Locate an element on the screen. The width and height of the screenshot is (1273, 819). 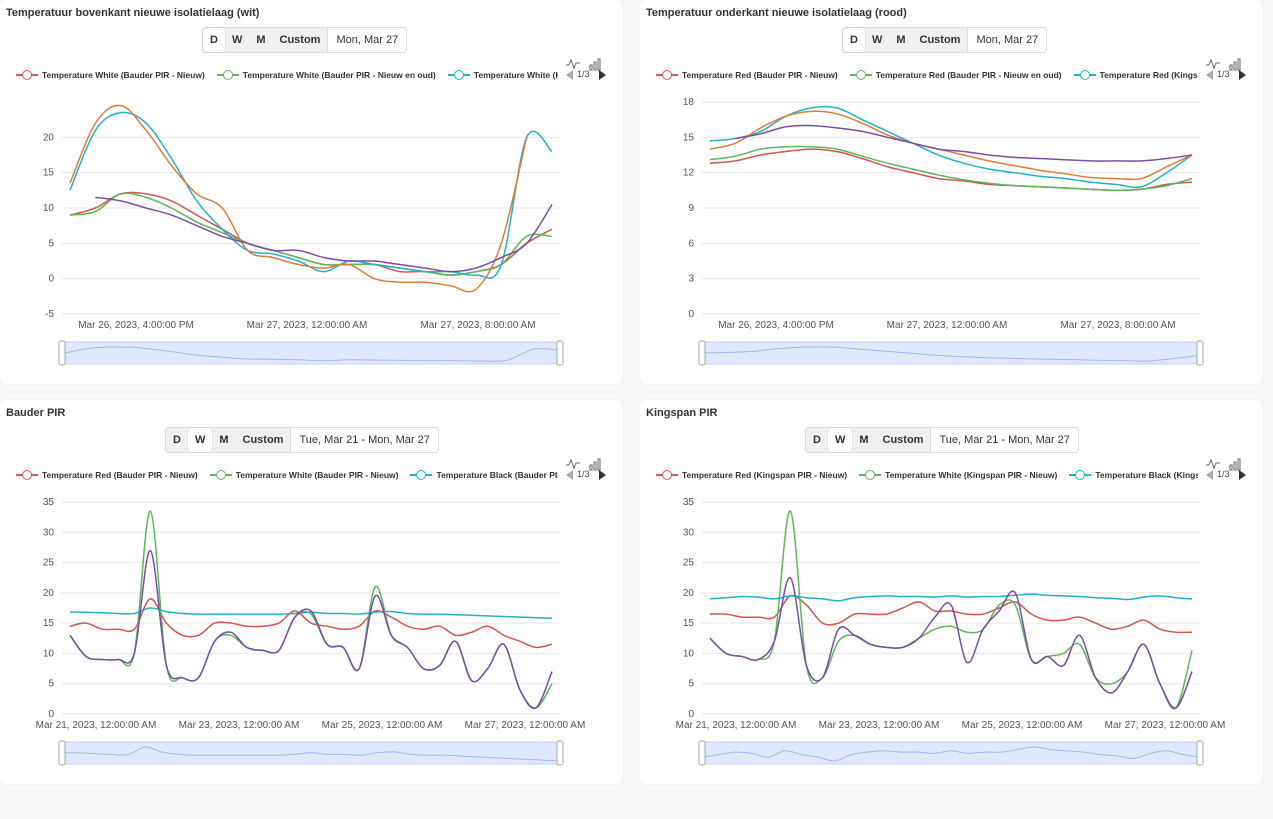
y-tick-label: 6 is located at coordinates (691, 243).